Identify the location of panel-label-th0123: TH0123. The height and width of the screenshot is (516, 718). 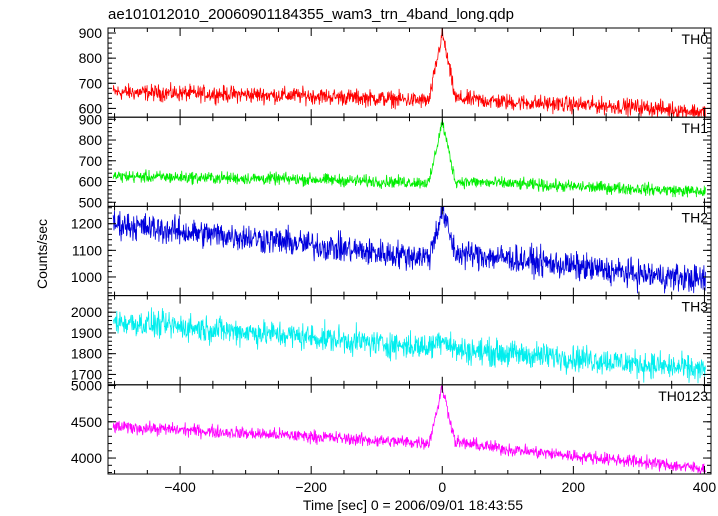
(683, 396).